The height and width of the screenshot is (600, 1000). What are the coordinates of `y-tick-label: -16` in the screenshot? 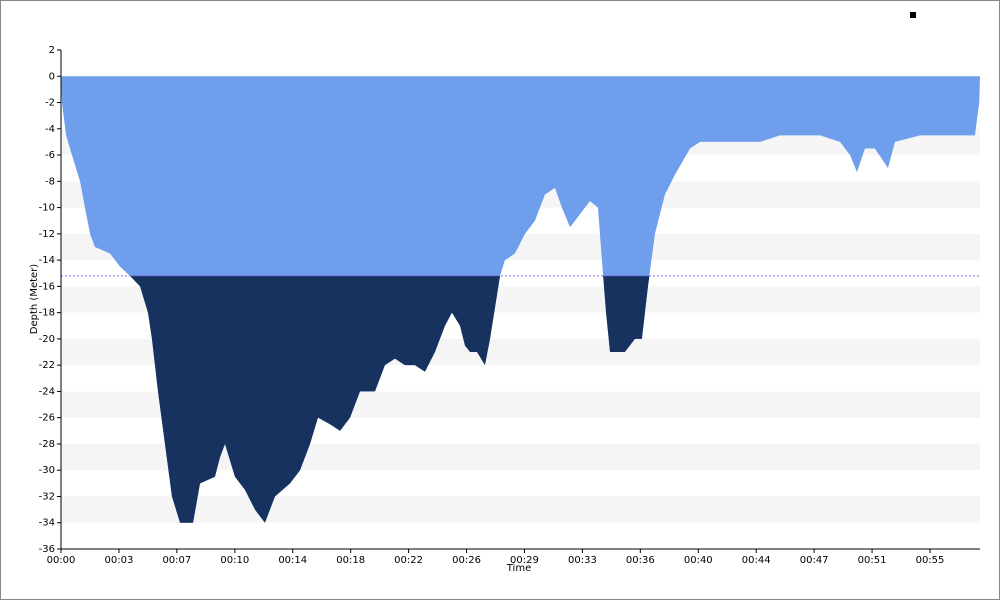 It's located at (47, 286).